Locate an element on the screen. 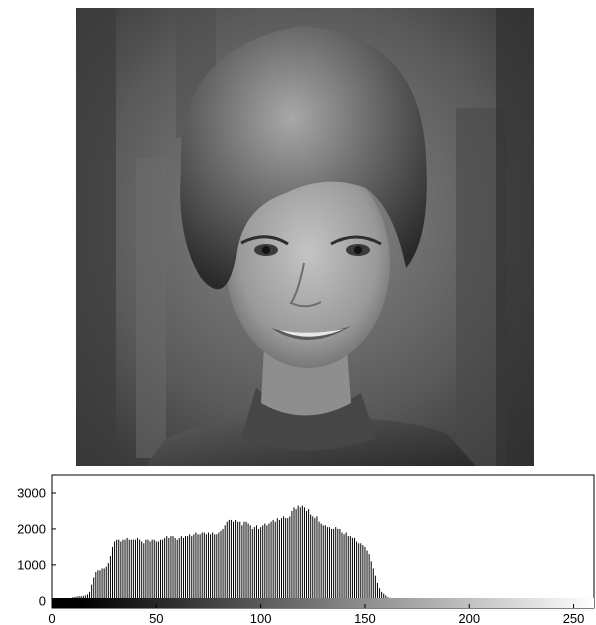  y-axis: 0 1000 2000 3000 is located at coordinates (36, 546).